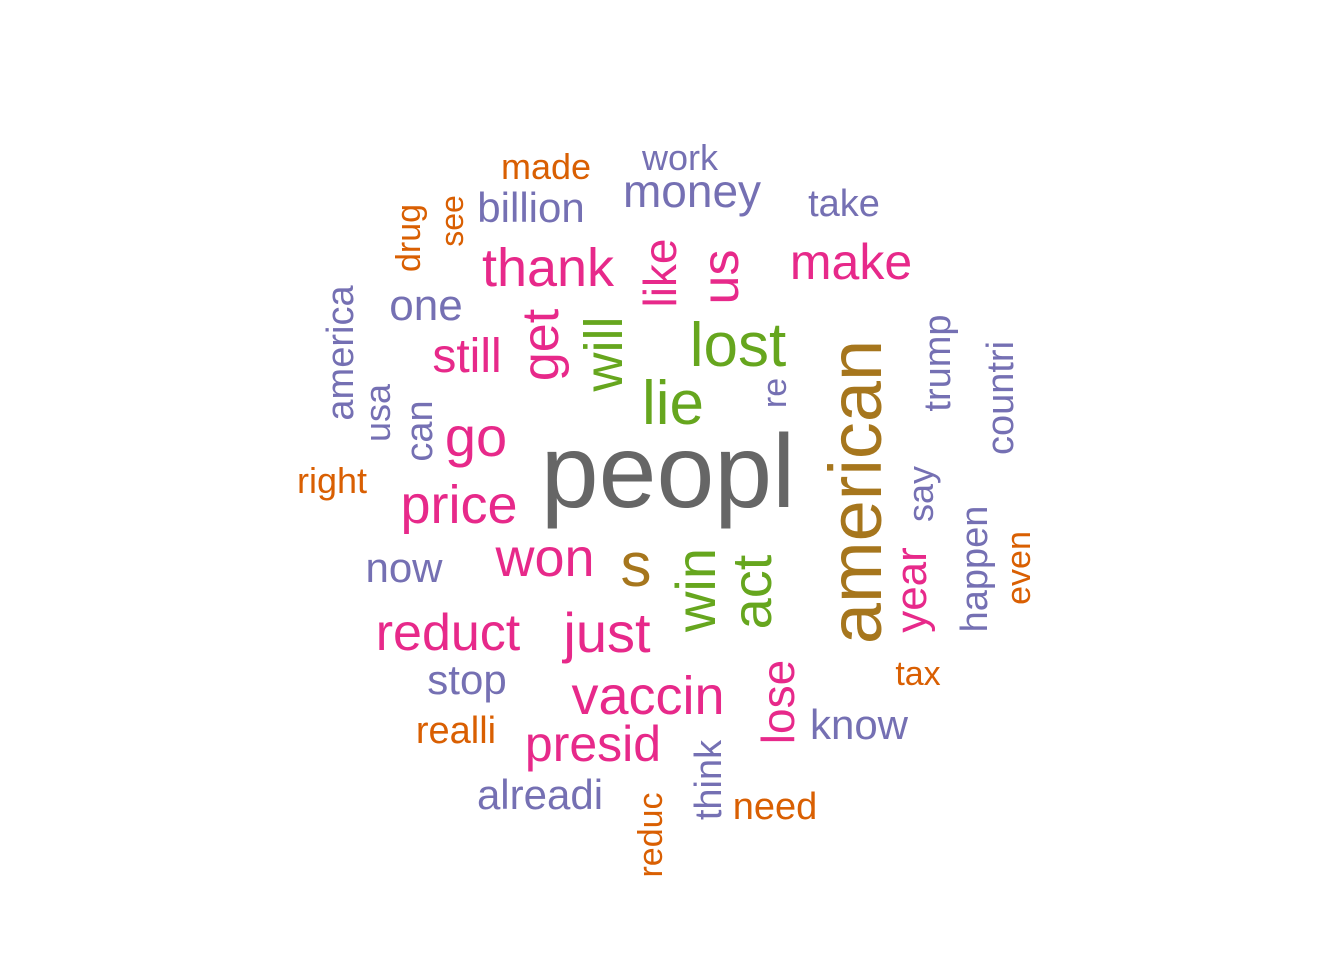 The image size is (1344, 960). Describe the element at coordinates (448, 633) in the screenshot. I see `word-reduct: reduct` at that location.